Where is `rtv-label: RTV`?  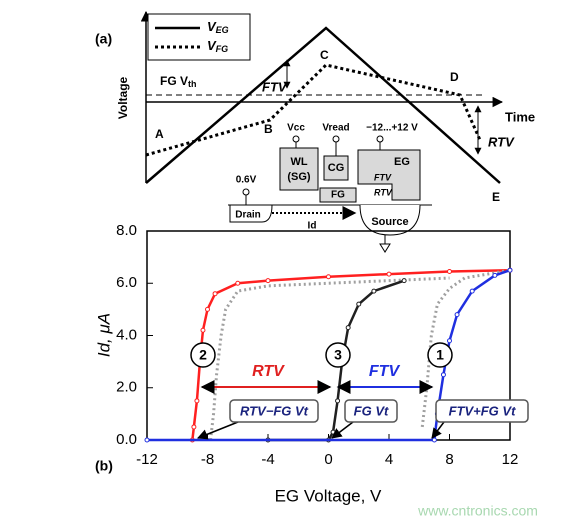 rtv-label: RTV is located at coordinates (501, 141).